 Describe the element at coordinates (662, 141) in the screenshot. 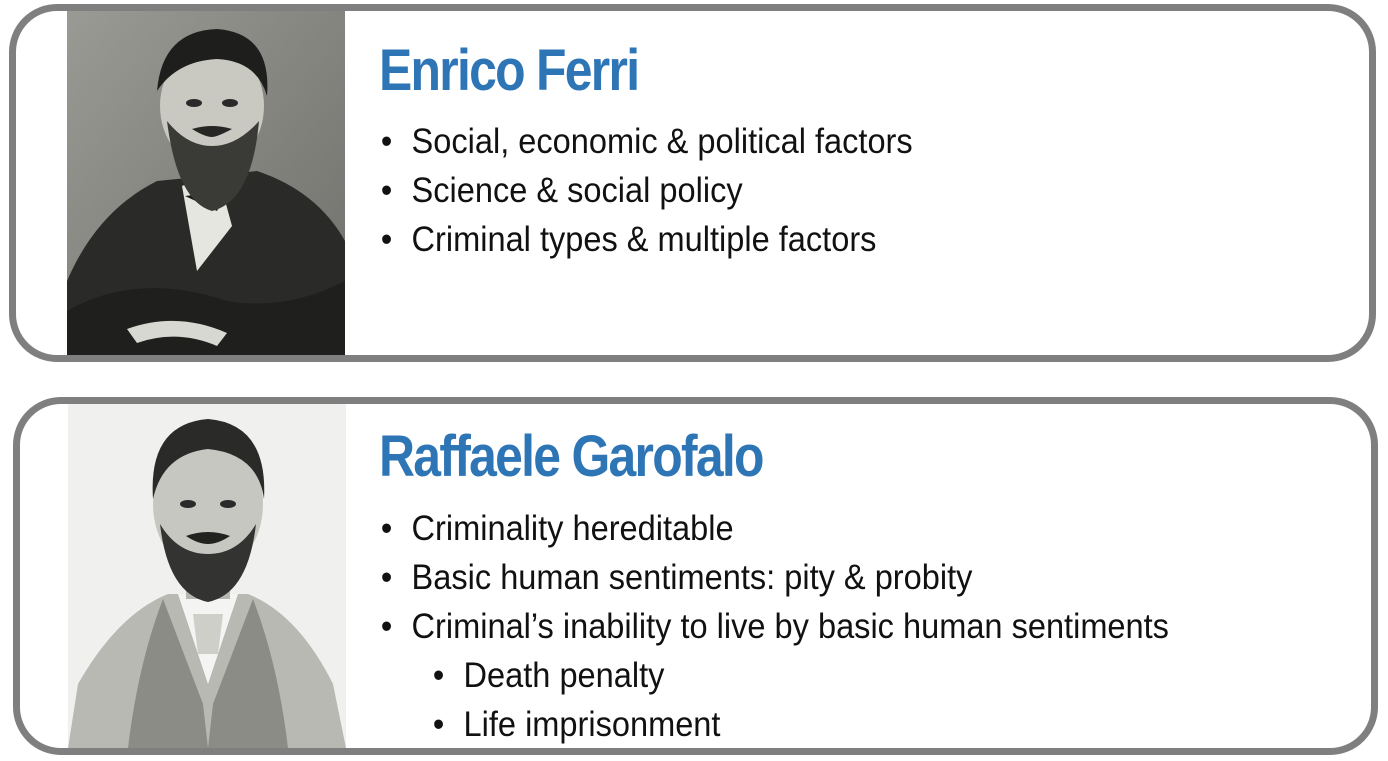

I see `list-item-text: Social, economic & political factors` at that location.